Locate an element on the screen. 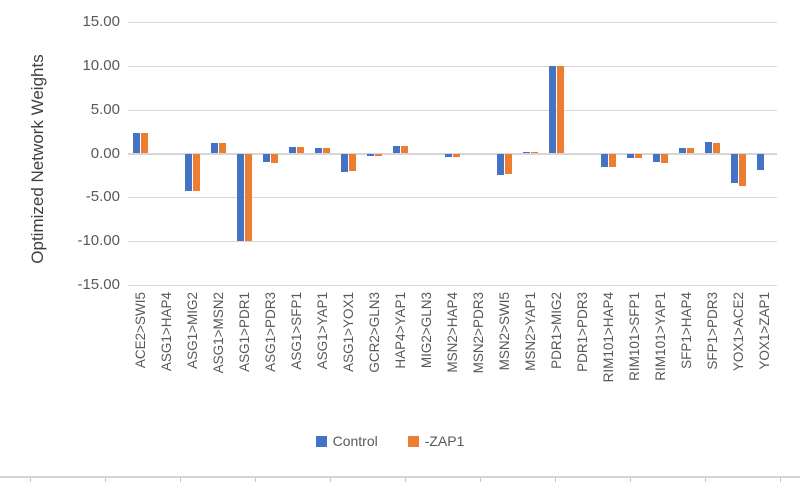 The width and height of the screenshot is (800, 482). legend-label-control: Control is located at coordinates (355, 441).